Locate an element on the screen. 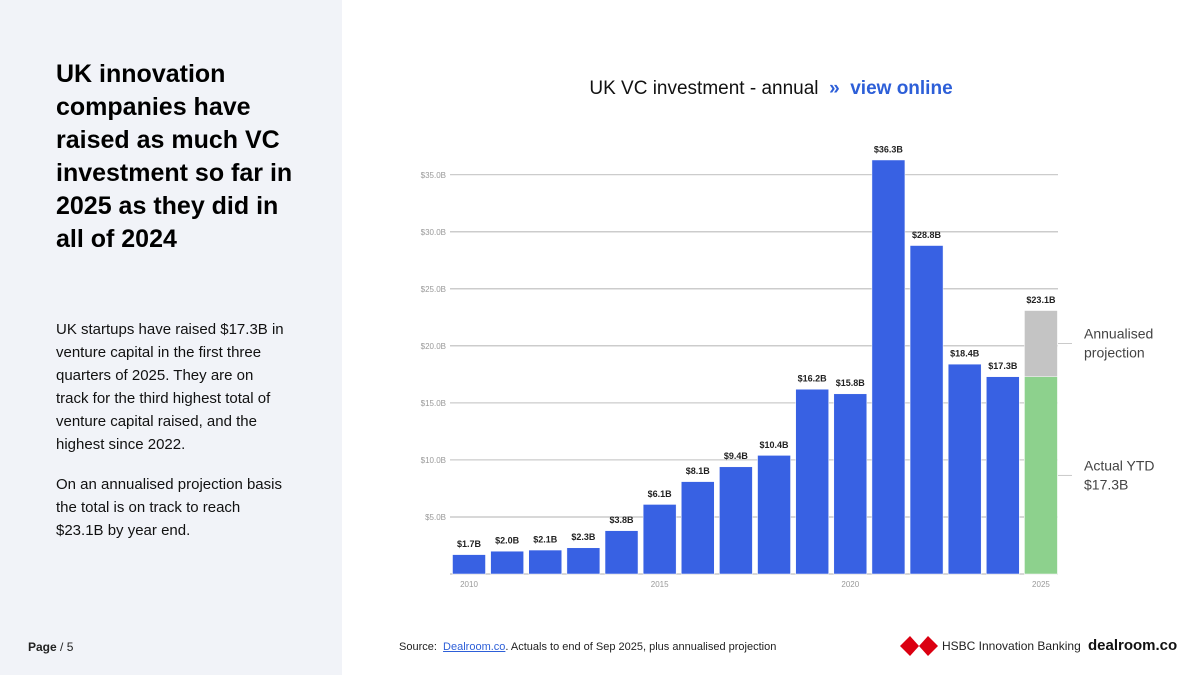 Image resolution: width=1200 pixels, height=675 pixels. page-count: / 5 is located at coordinates (67, 647).